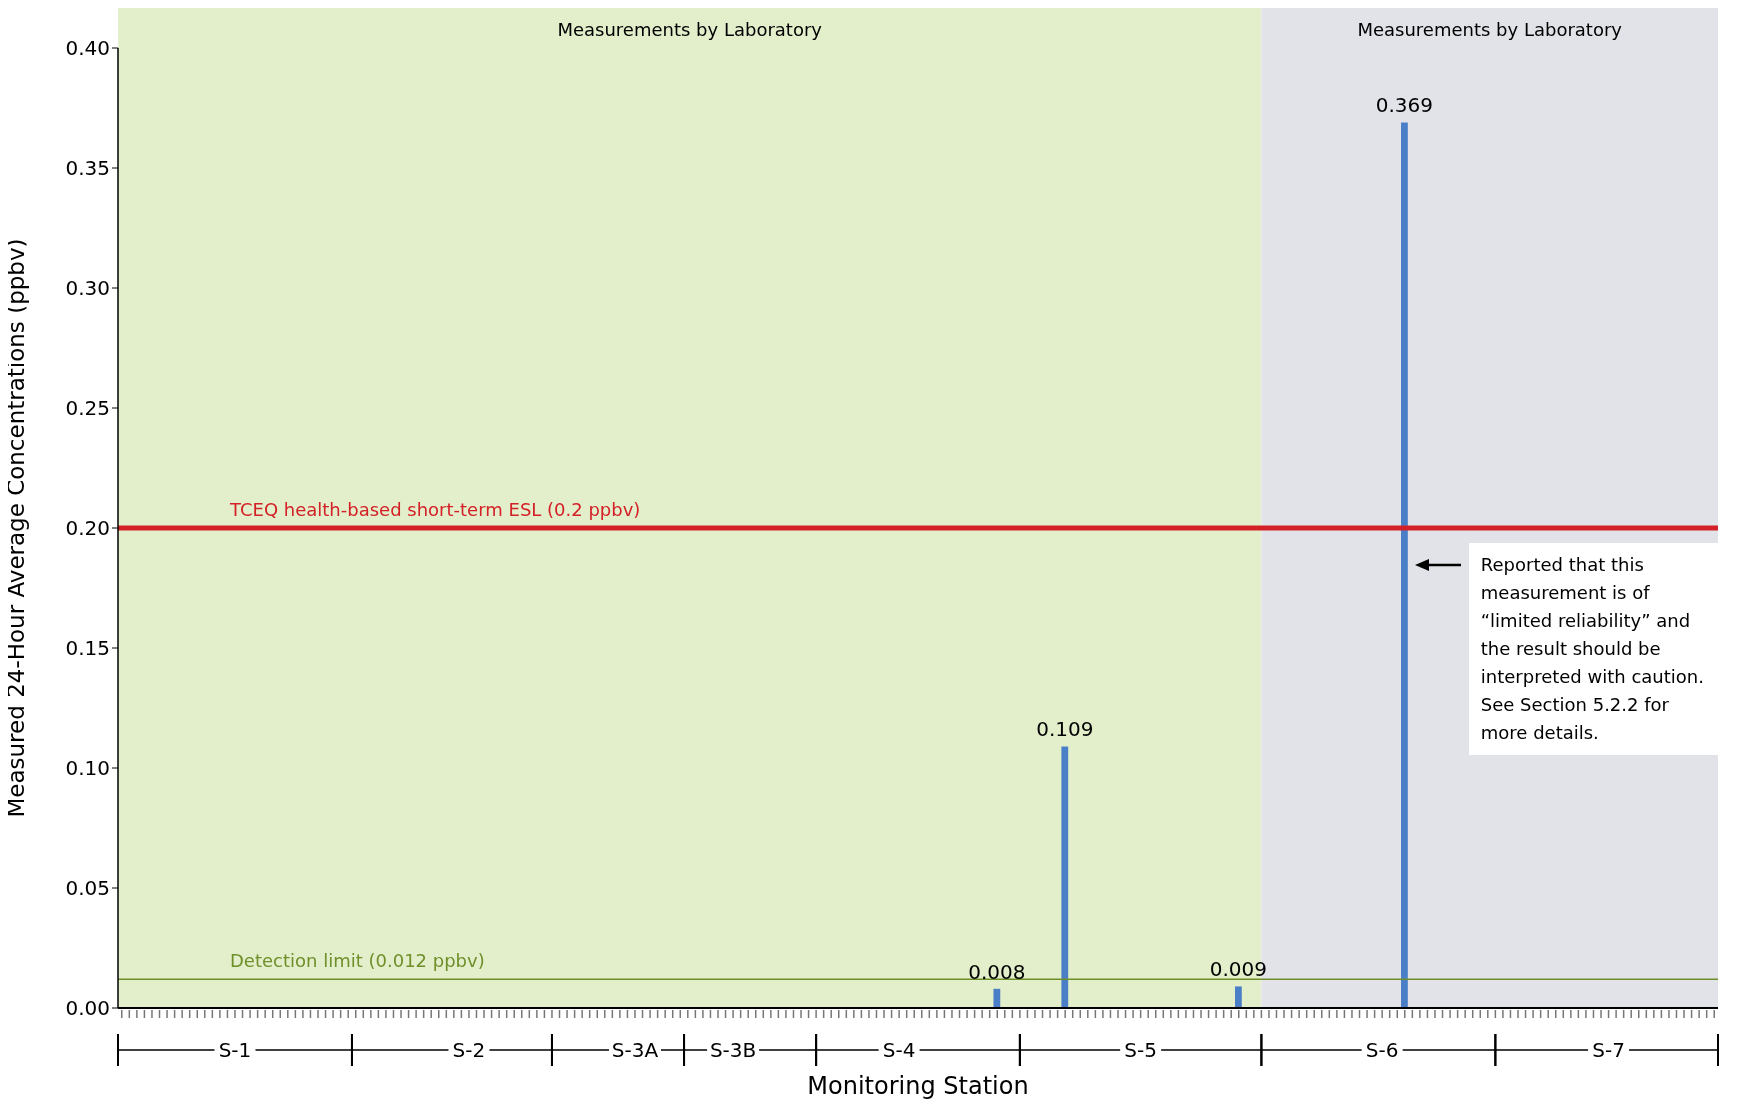  What do you see at coordinates (87, 408) in the screenshot?
I see `y-tick-label: 0.25` at bounding box center [87, 408].